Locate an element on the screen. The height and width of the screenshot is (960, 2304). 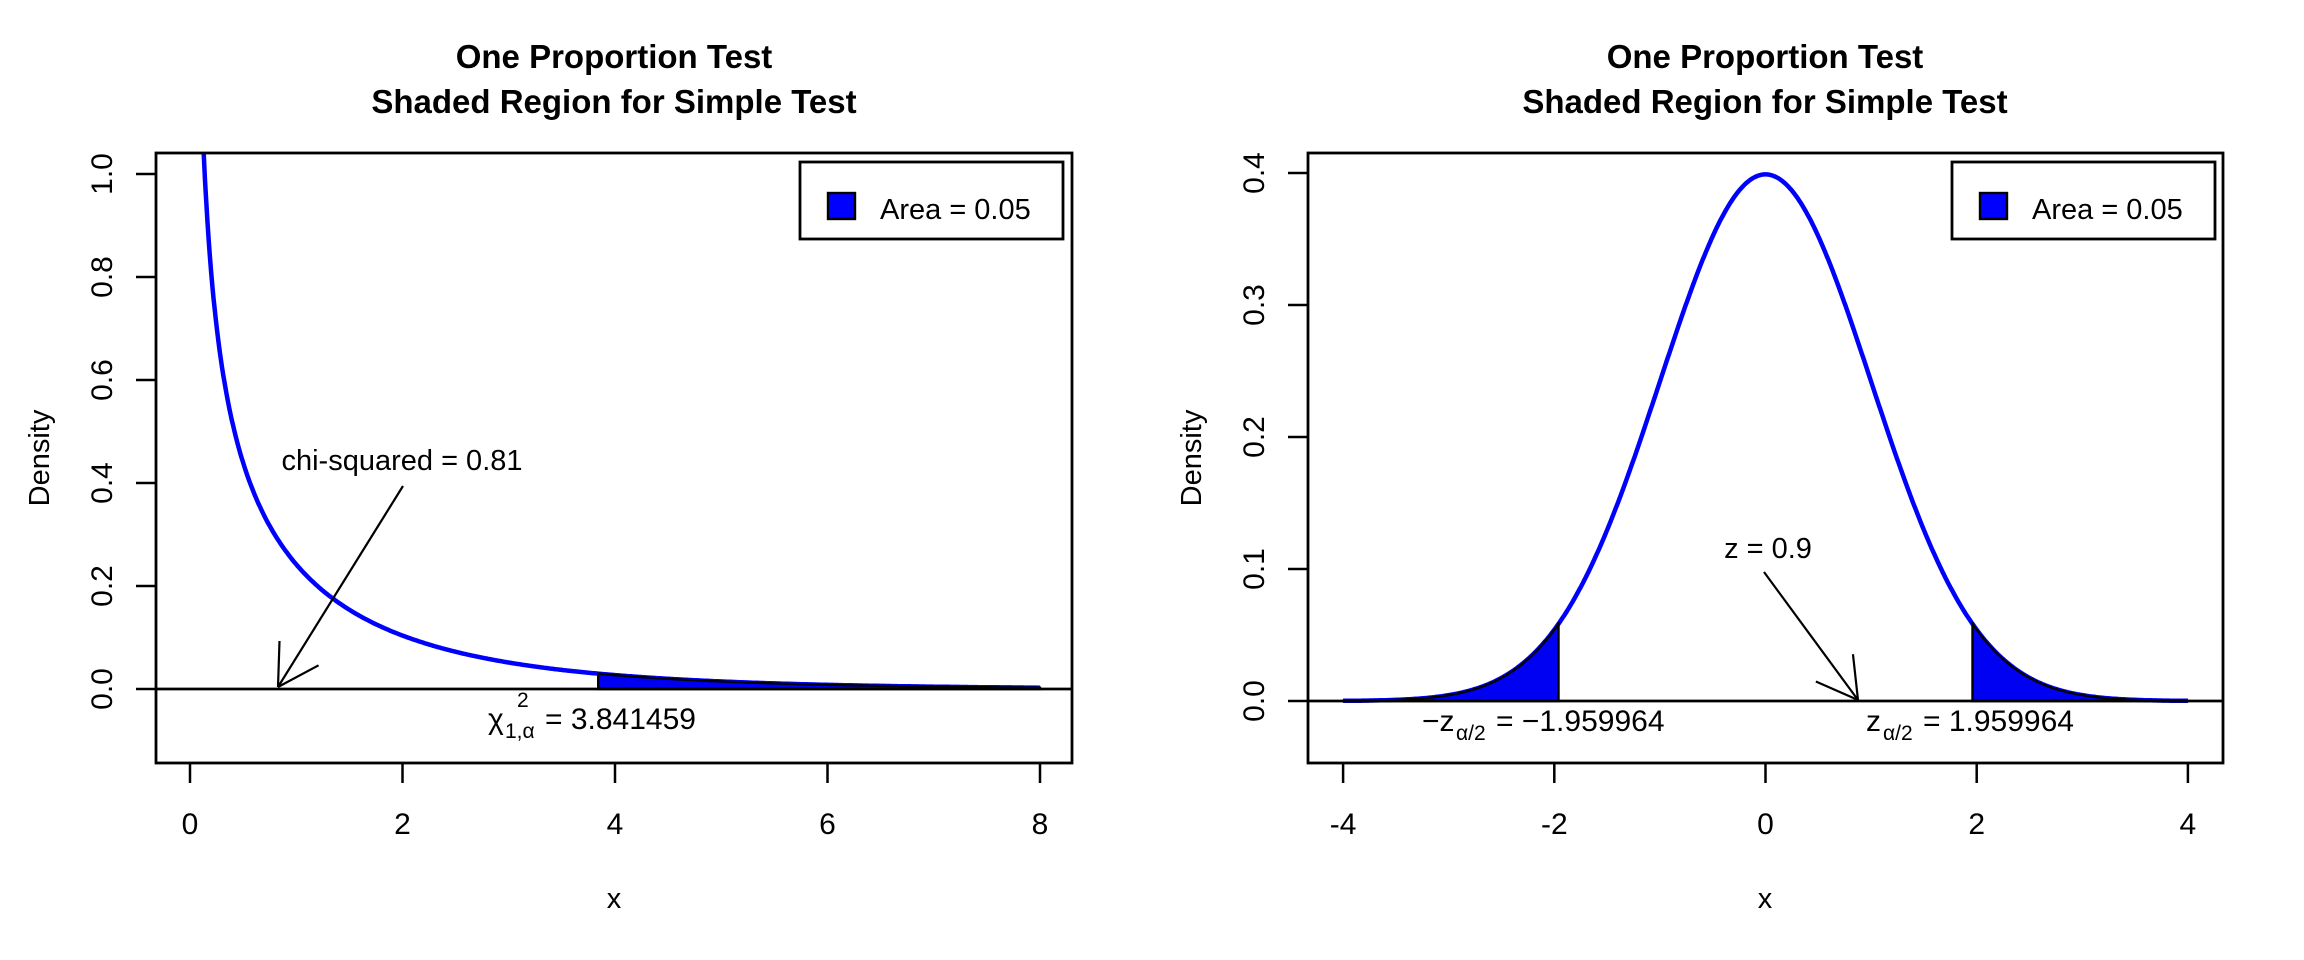
critical-value-text: = −1.959964 is located at coordinates (1580, 721).